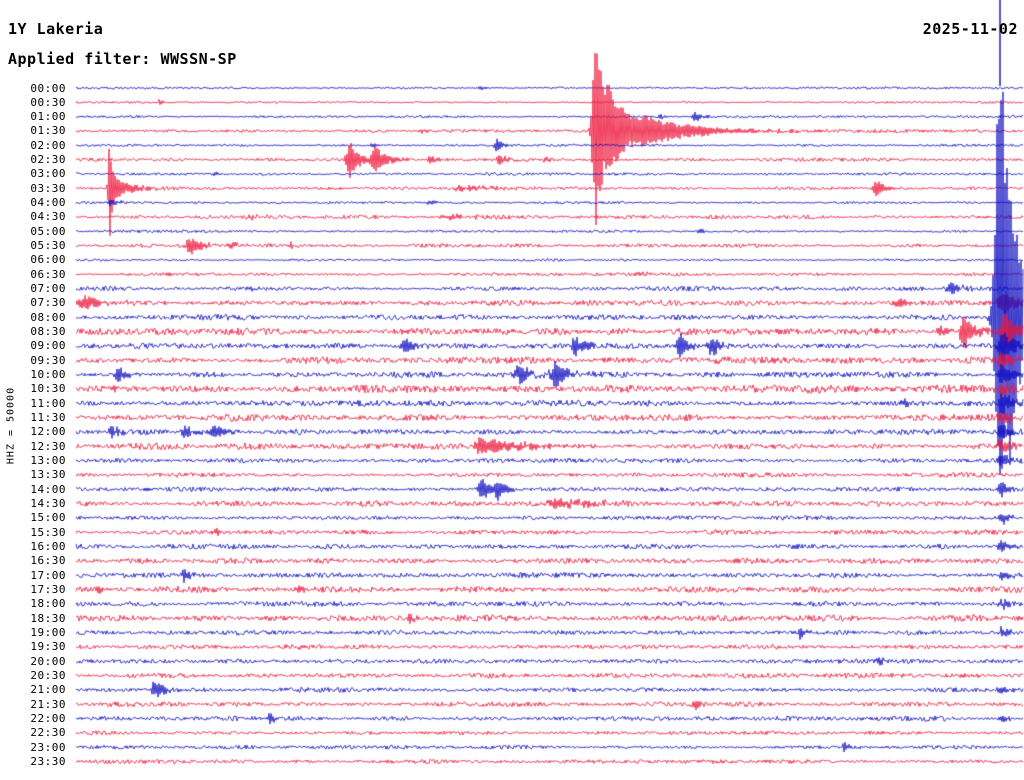 This screenshot has width=1024, height=780. Describe the element at coordinates (48, 733) in the screenshot. I see `time-label: 22:30` at that location.